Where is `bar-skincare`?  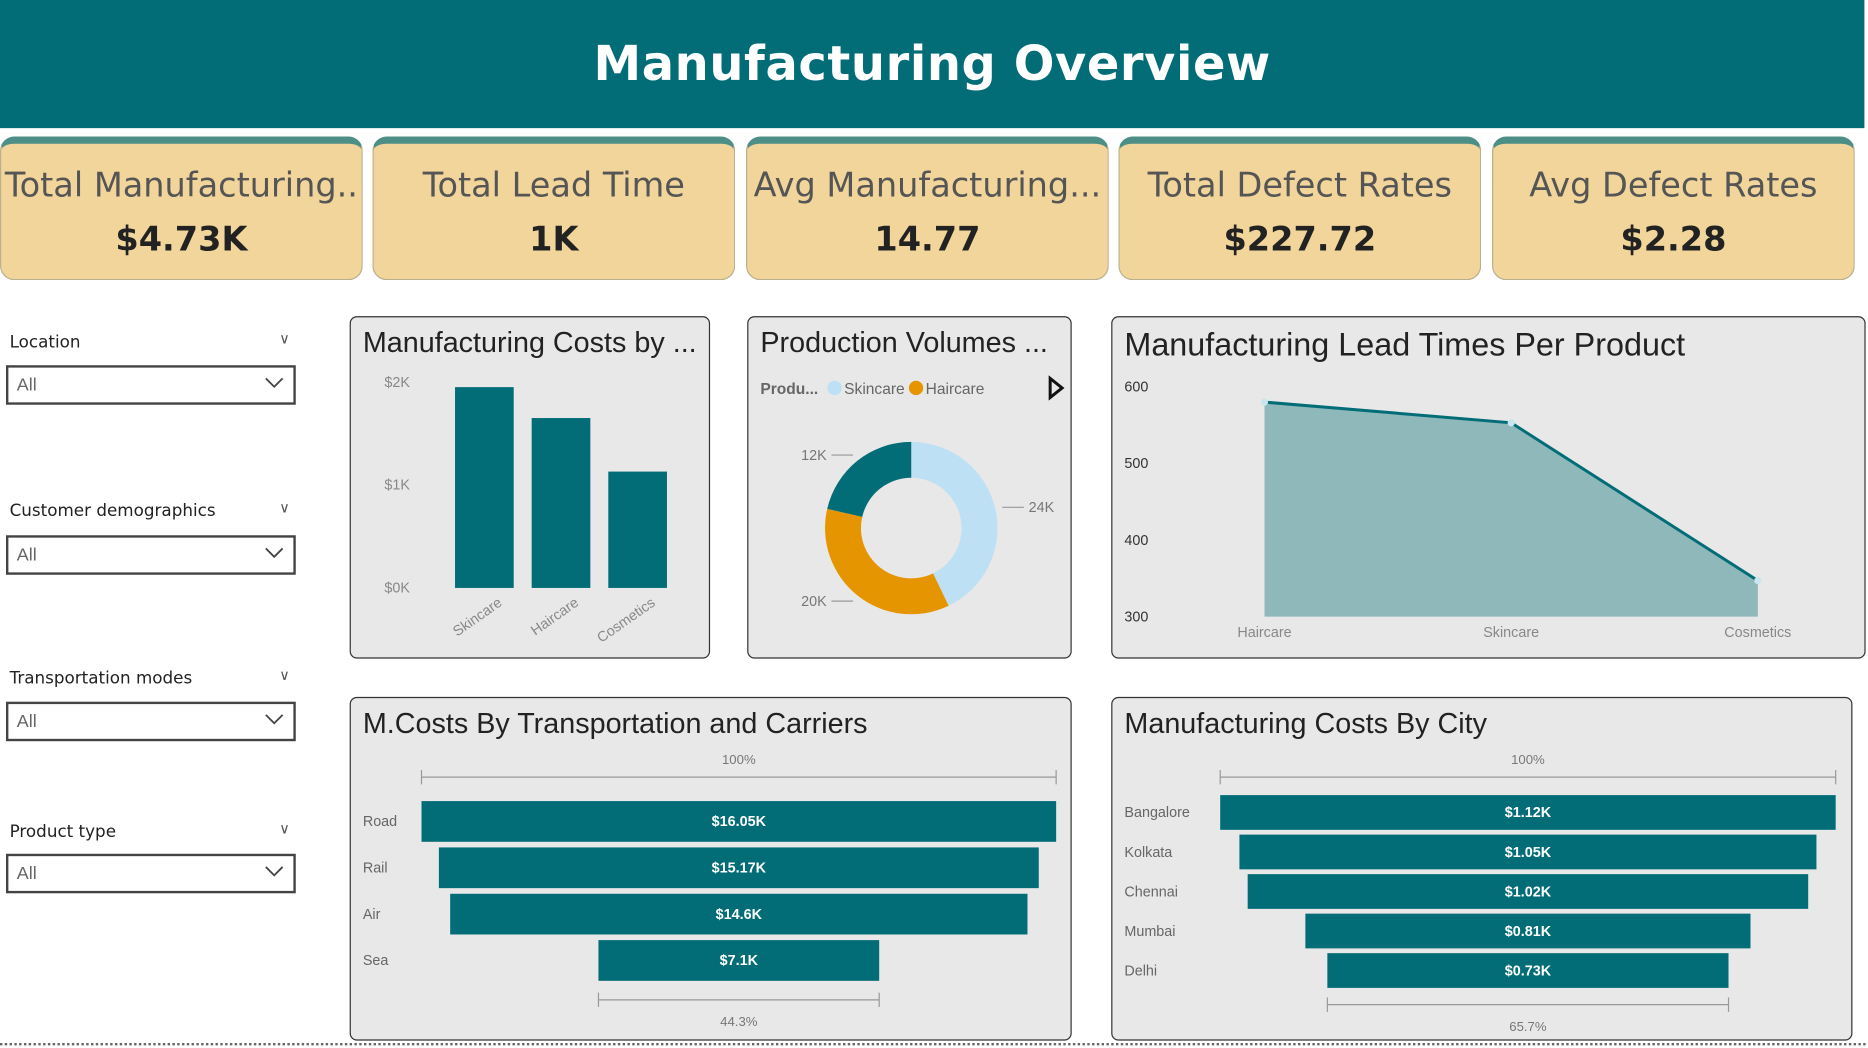 bar-skincare is located at coordinates (484, 487).